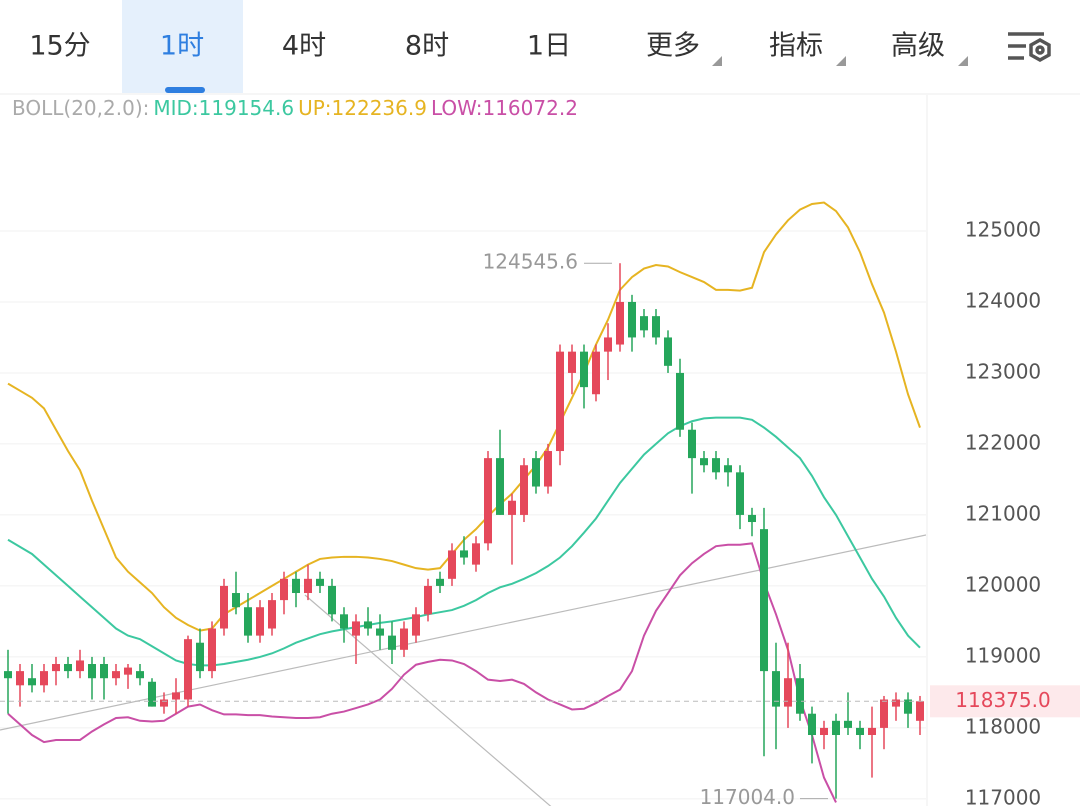  What do you see at coordinates (1003, 371) in the screenshot?
I see `y-tick-label: 123000` at bounding box center [1003, 371].